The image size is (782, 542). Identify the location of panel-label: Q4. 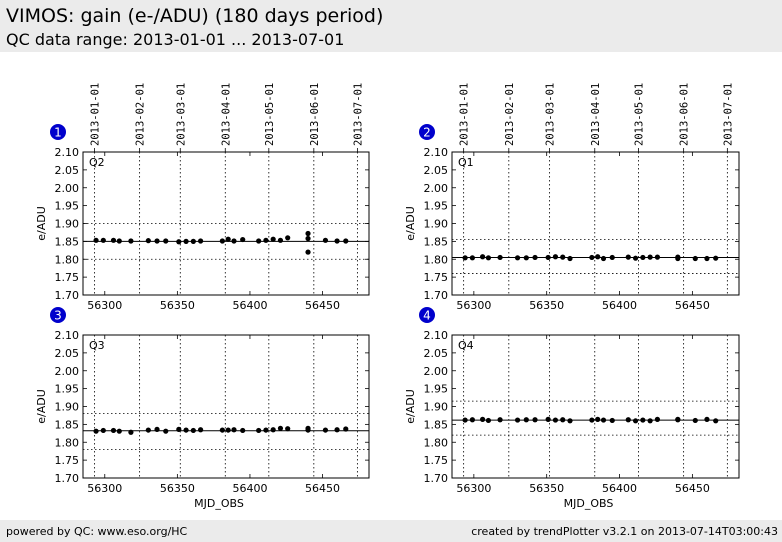
(466, 345).